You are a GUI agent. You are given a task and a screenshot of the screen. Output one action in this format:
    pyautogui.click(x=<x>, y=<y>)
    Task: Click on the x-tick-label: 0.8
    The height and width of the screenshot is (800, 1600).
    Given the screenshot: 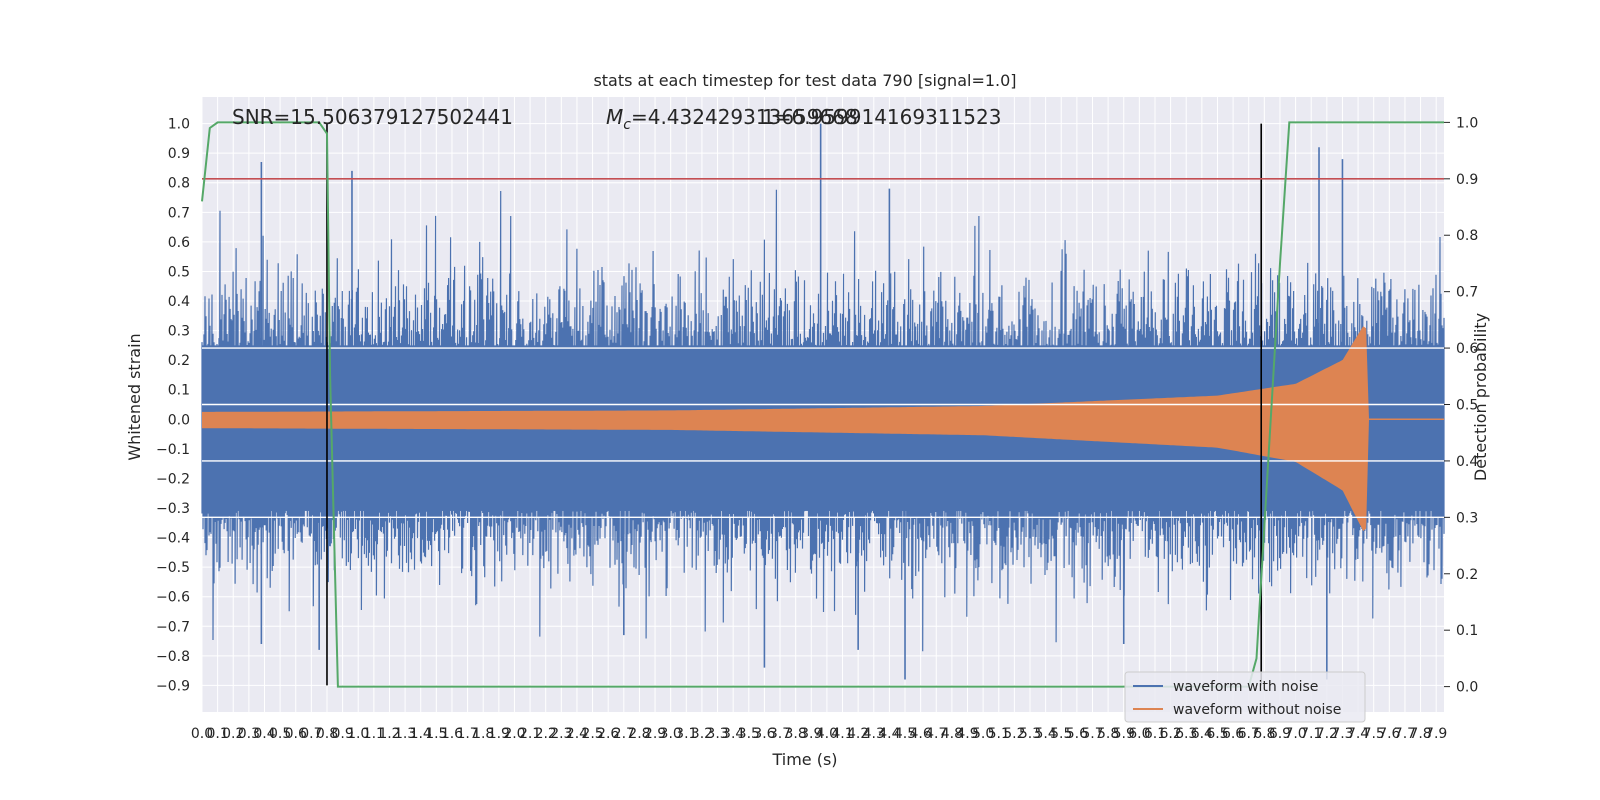 What is the action you would take?
    pyautogui.click(x=327, y=734)
    